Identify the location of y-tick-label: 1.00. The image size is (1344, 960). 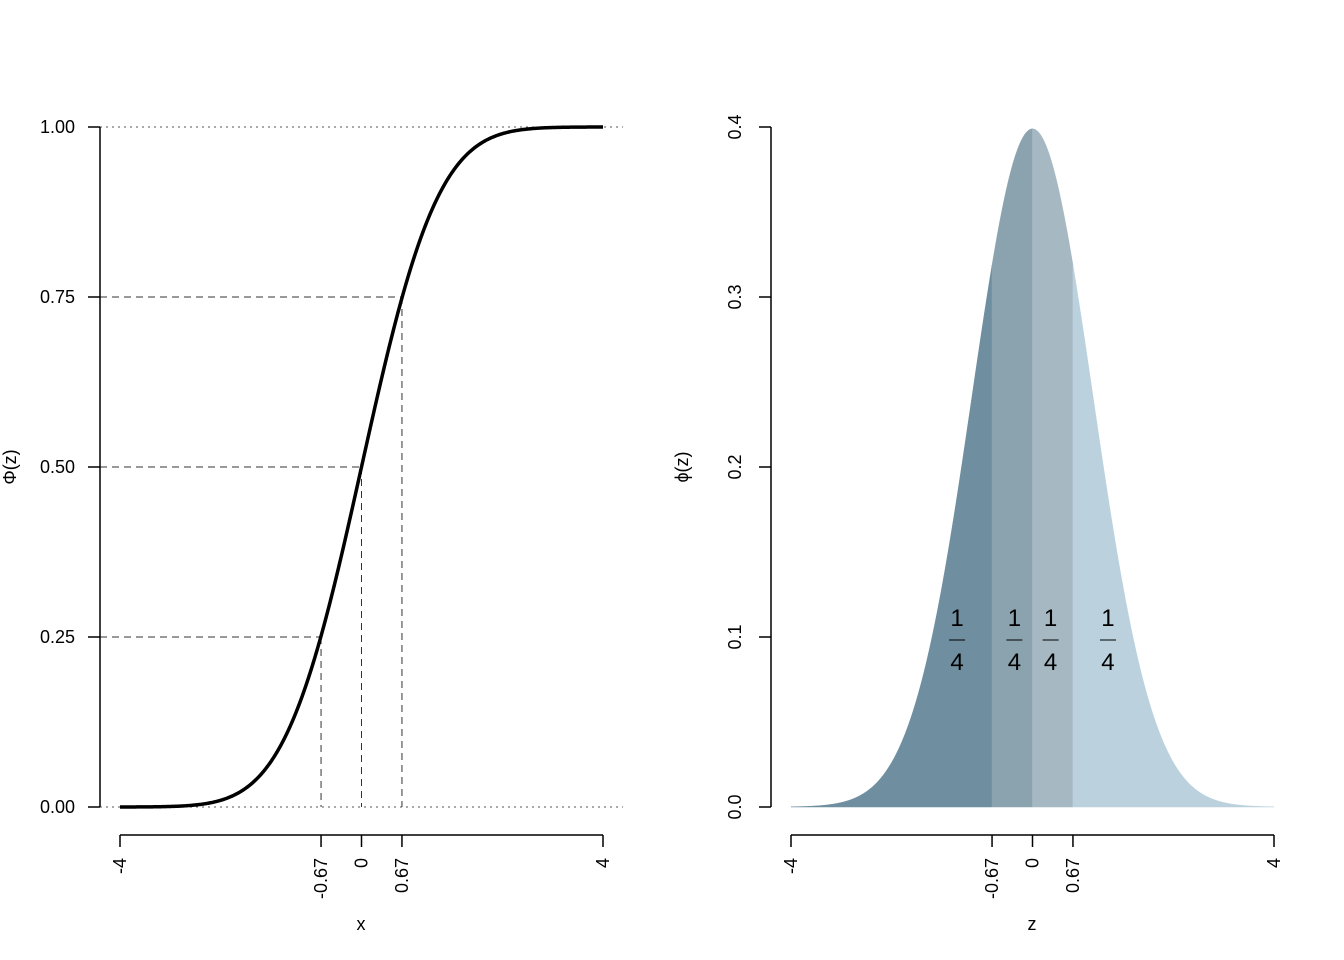
(57, 127).